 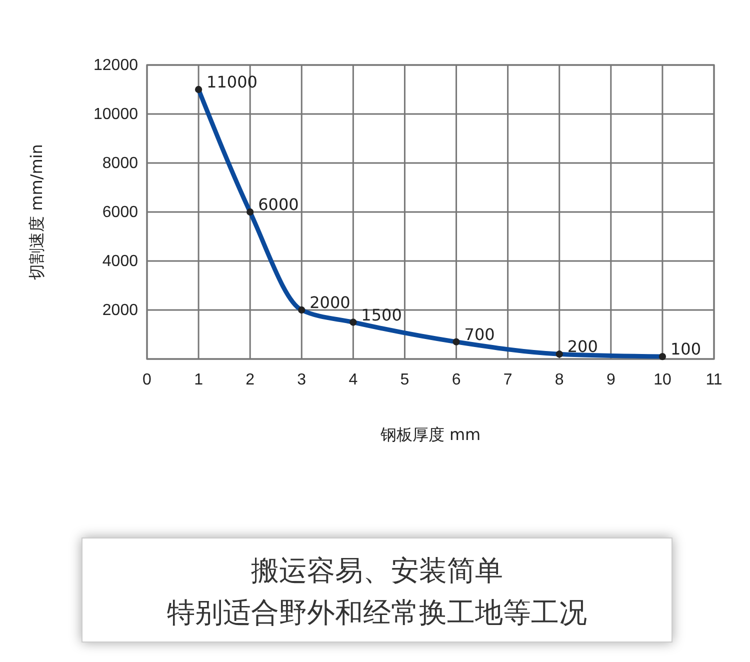 I want to click on x-tick-label: 0, so click(x=147, y=379).